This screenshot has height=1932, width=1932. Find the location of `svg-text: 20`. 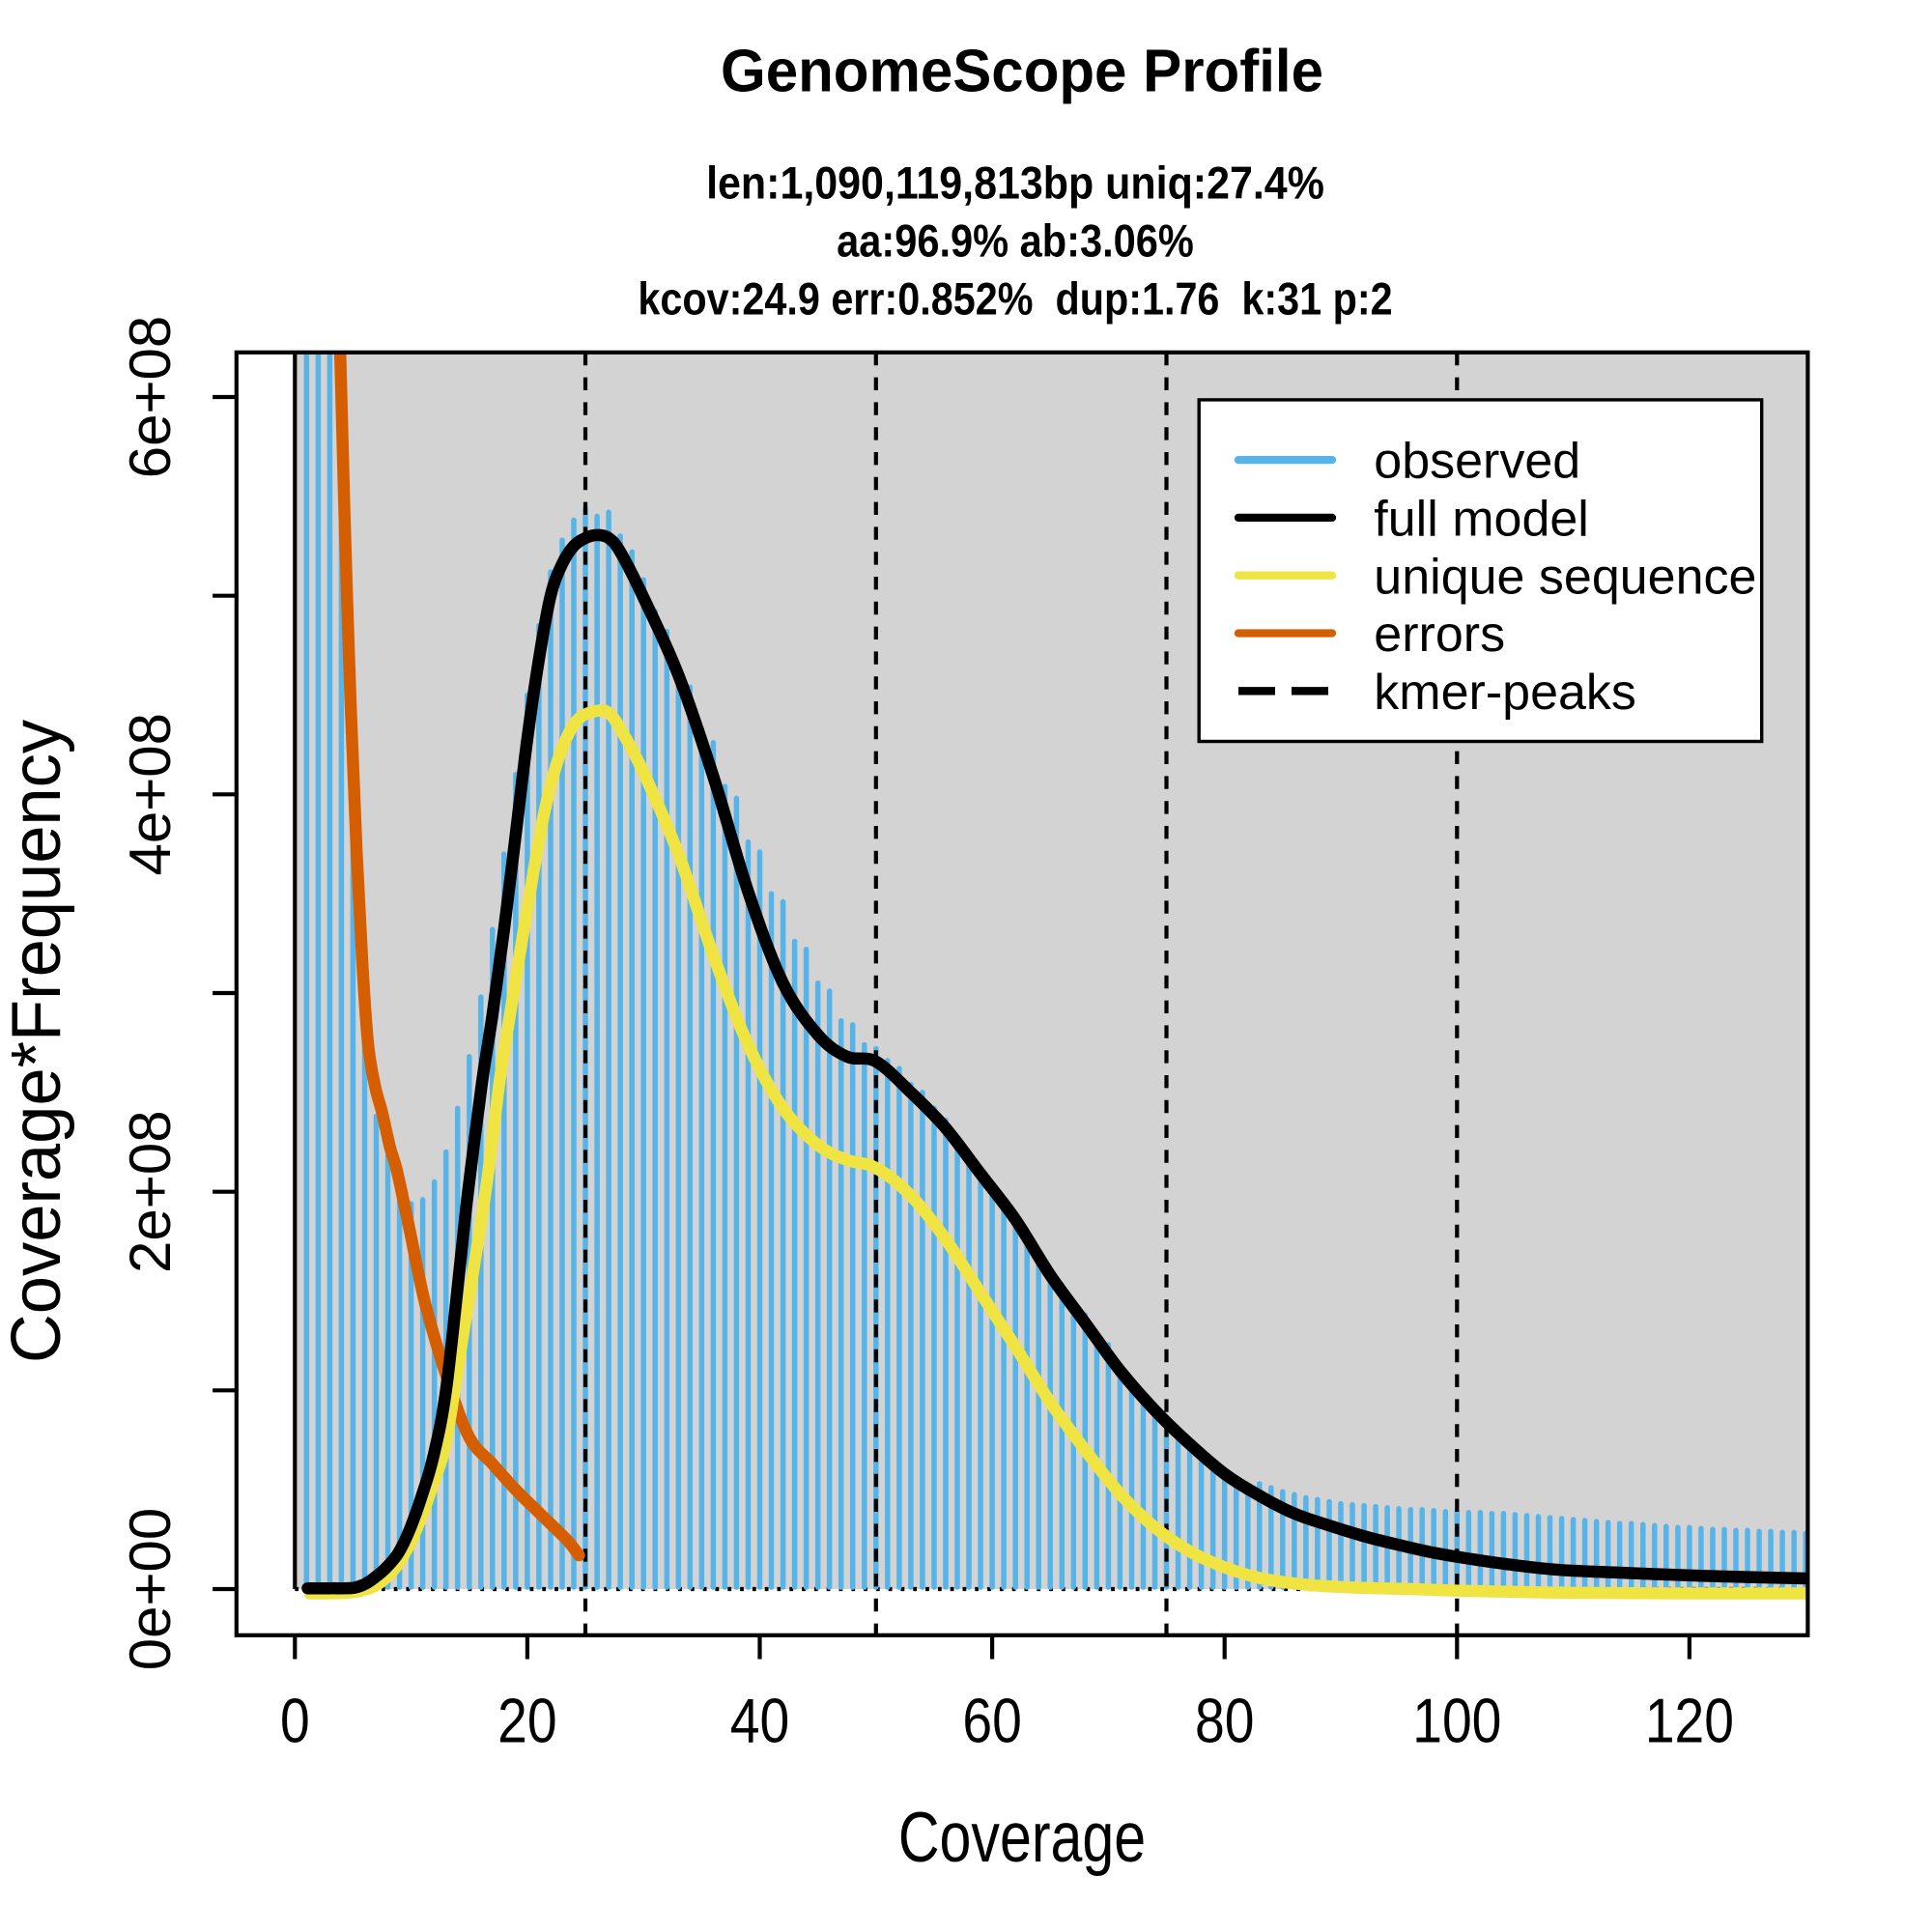

svg-text: 20 is located at coordinates (526, 1720).